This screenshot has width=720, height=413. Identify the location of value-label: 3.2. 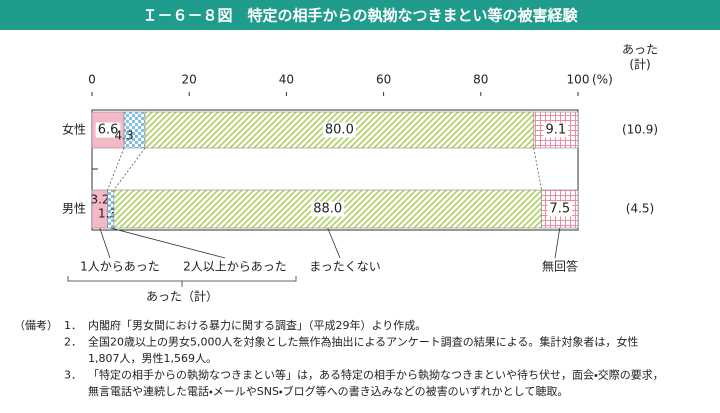
(99, 200).